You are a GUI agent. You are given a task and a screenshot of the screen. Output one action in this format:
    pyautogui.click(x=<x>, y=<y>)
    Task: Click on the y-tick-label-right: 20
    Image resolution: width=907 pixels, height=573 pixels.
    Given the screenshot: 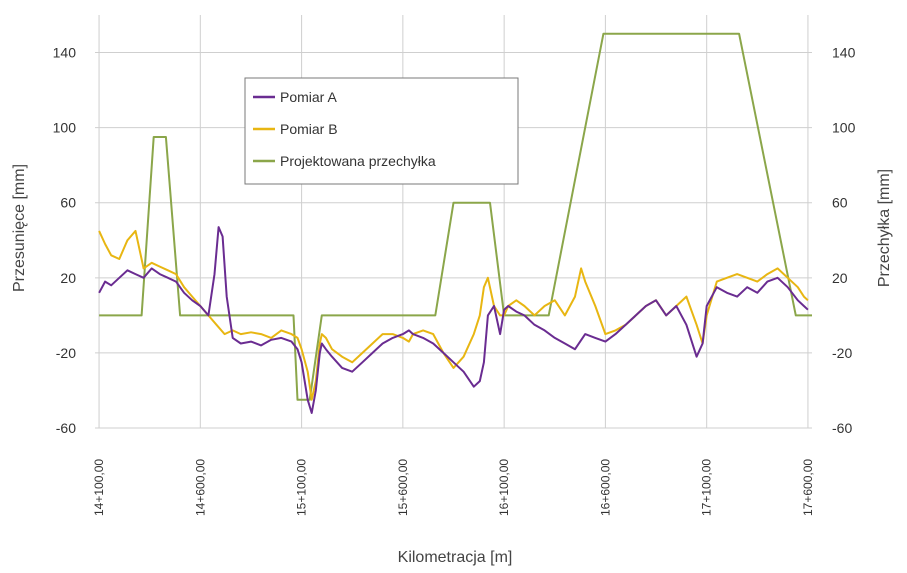 What is the action you would take?
    pyautogui.click(x=840, y=278)
    